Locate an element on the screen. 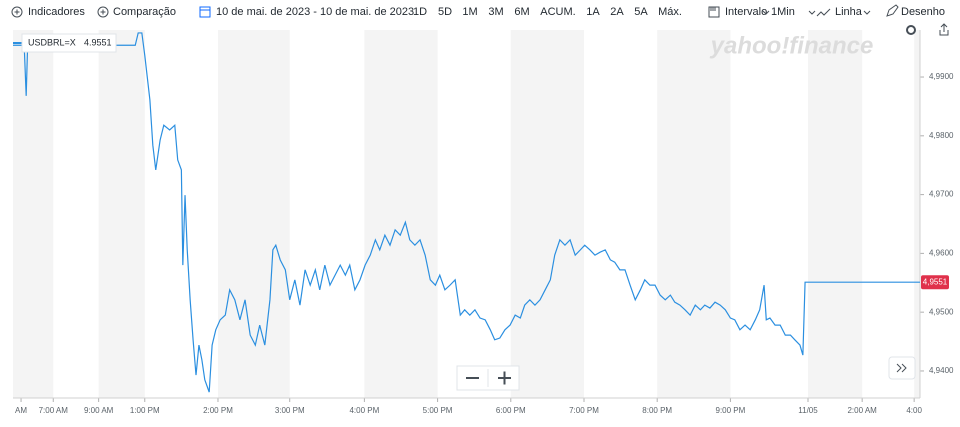 Image resolution: width=960 pixels, height=427 pixels. scroll-button is located at coordinates (902, 368).